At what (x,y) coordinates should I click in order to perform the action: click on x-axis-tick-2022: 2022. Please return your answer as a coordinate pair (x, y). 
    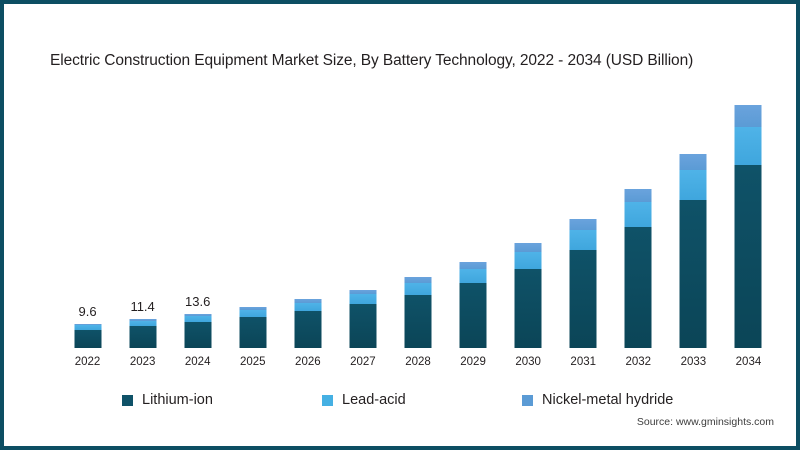
    Looking at the image, I should click on (87, 362).